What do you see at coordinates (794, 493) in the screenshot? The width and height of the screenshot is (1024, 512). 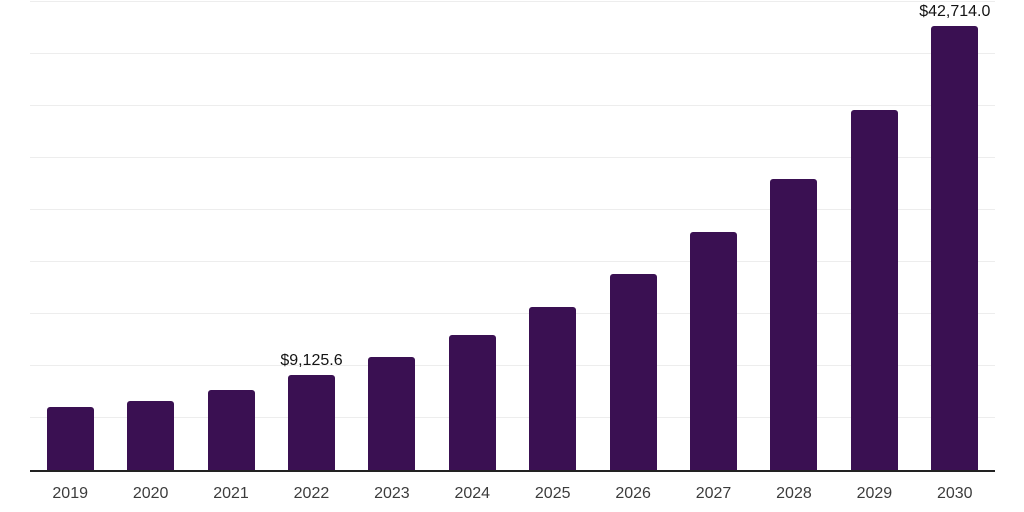 I see `x-tick-label-2028: 2028` at bounding box center [794, 493].